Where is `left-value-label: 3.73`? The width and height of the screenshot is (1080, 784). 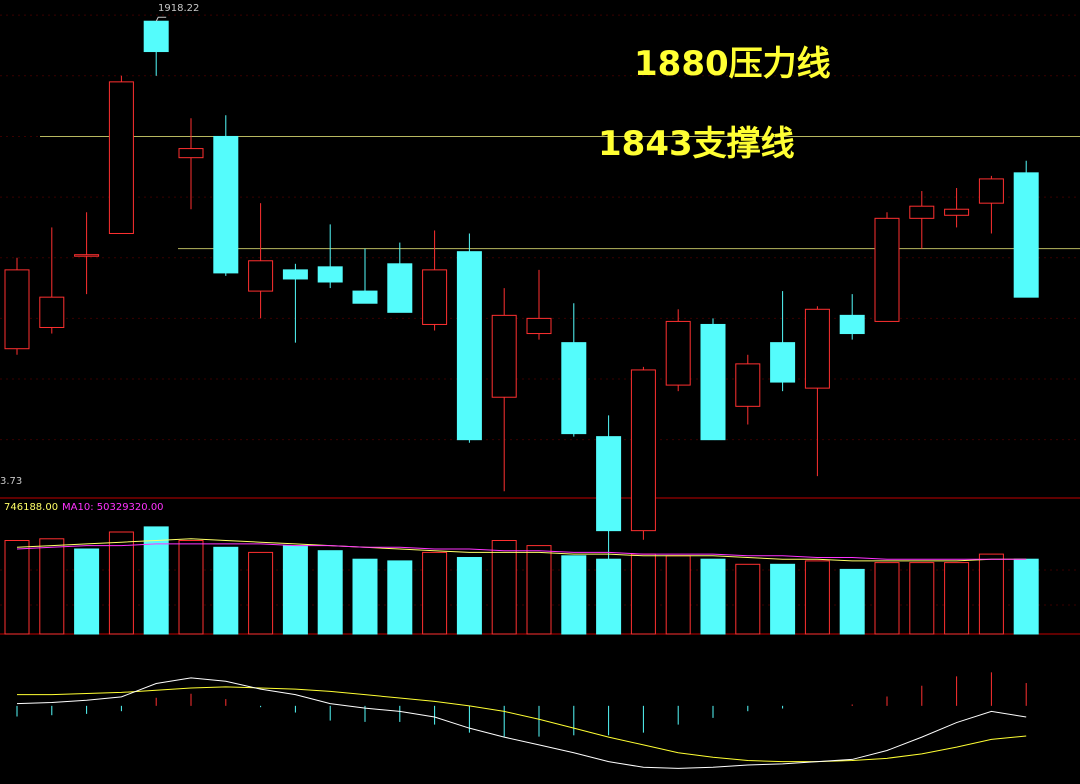 left-value-label: 3.73 is located at coordinates (11, 481).